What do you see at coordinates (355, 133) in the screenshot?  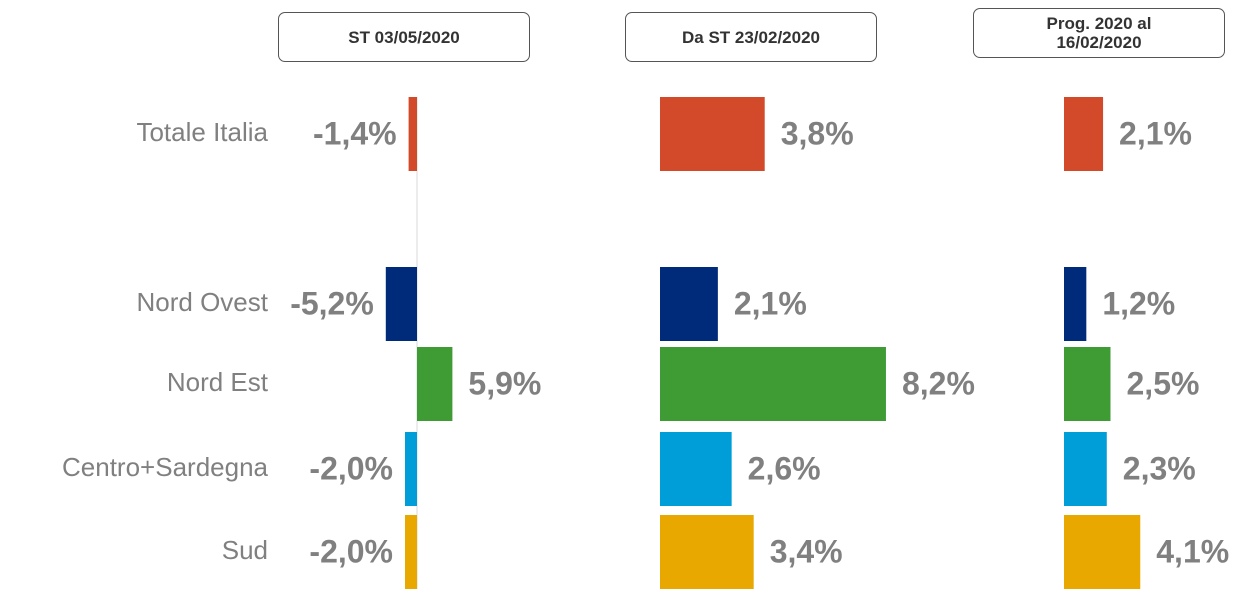 I see `value-label: -1,4%` at bounding box center [355, 133].